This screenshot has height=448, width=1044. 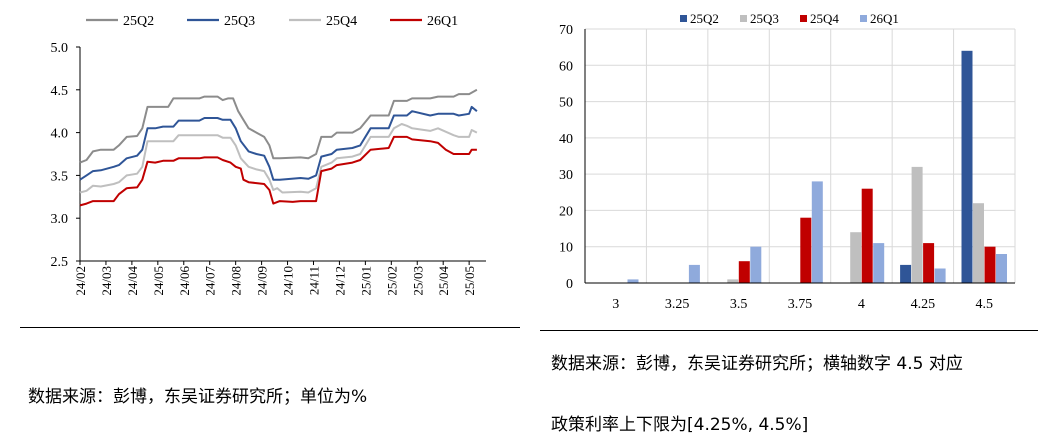 What do you see at coordinates (744, 272) in the screenshot?
I see `bar-25q4-3.5` at bounding box center [744, 272].